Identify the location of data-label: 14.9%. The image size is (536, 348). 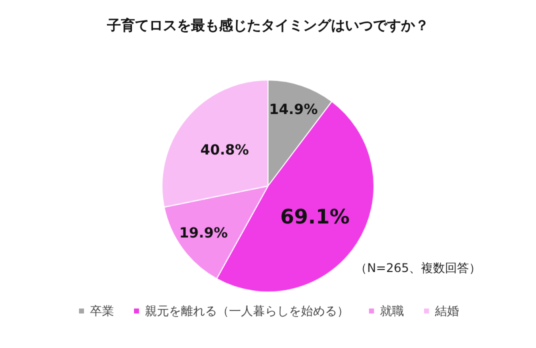
(293, 110).